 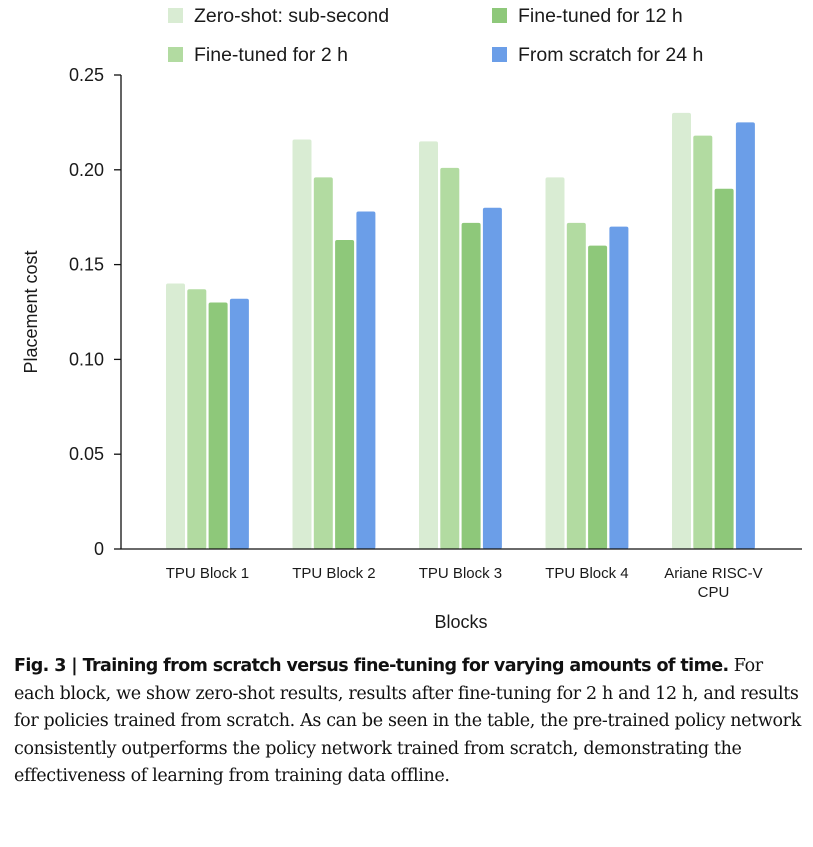 What do you see at coordinates (207, 573) in the screenshot?
I see `x-tick-label: TPU Block 1` at bounding box center [207, 573].